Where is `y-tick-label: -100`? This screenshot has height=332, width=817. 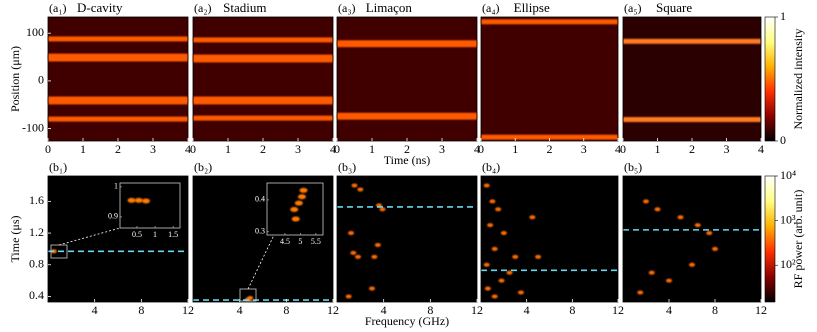
y-tick-label: -100 is located at coordinates (33, 127).